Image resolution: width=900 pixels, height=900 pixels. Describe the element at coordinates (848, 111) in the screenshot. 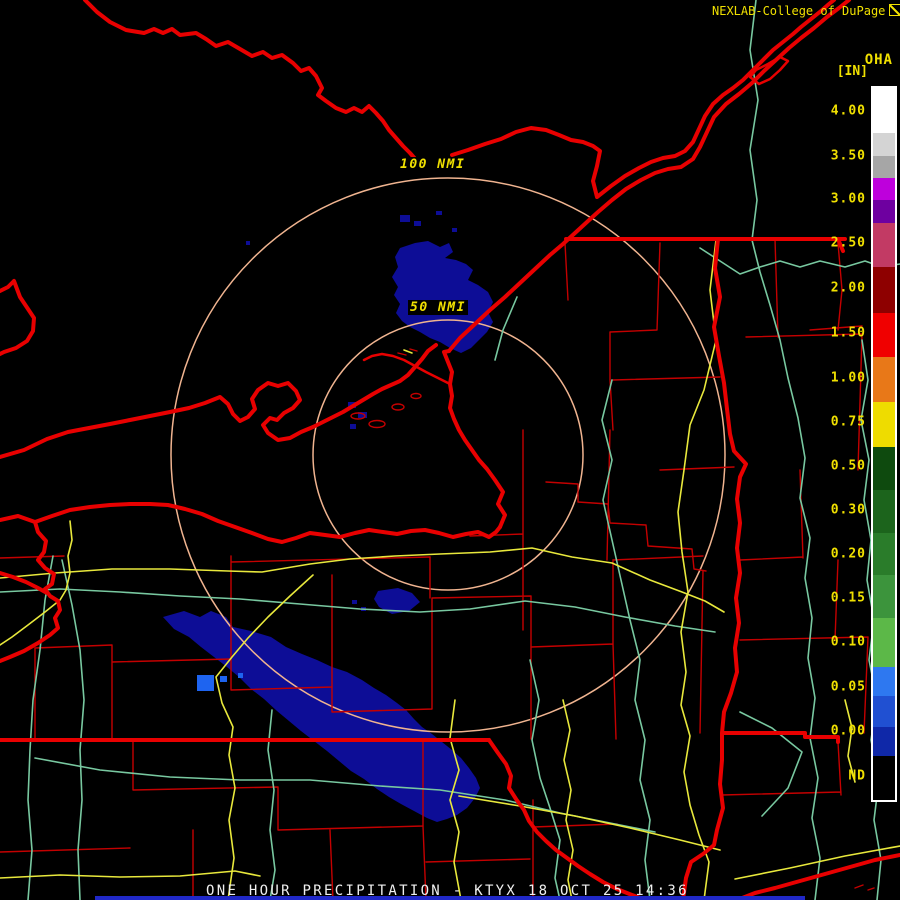

I see `legend-tick-label: 4.00` at that location.